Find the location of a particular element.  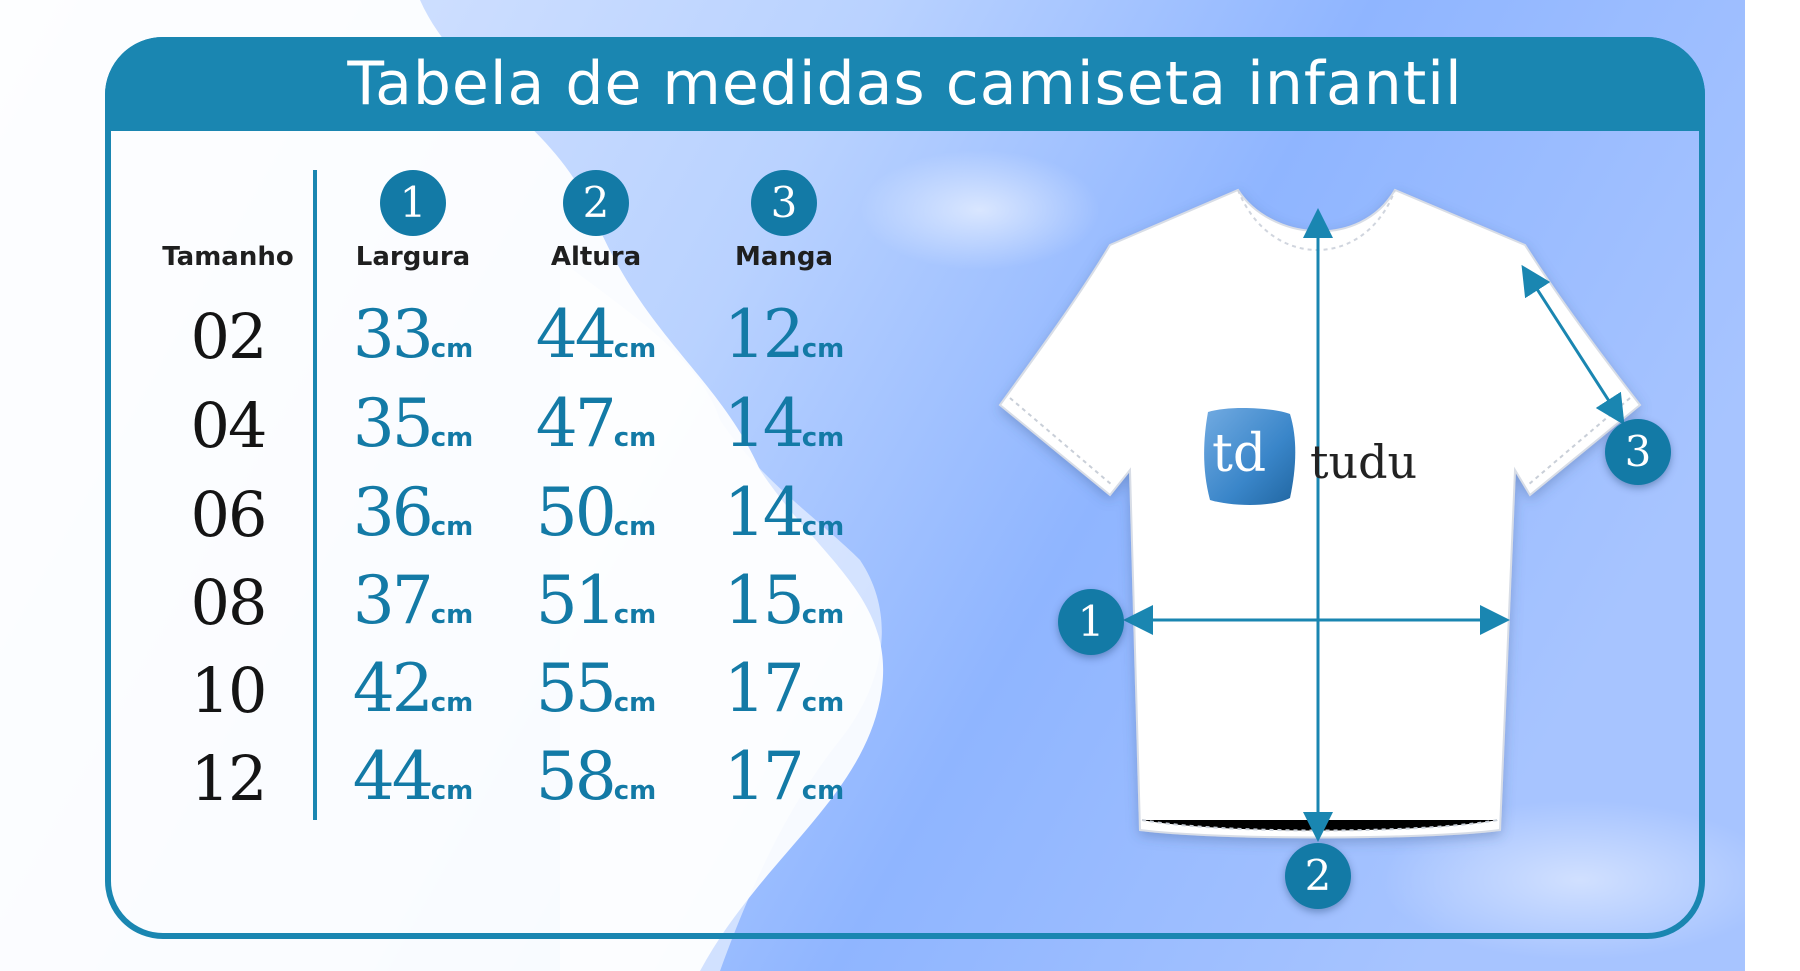

marker-sleeve: 3 is located at coordinates (1638, 452).